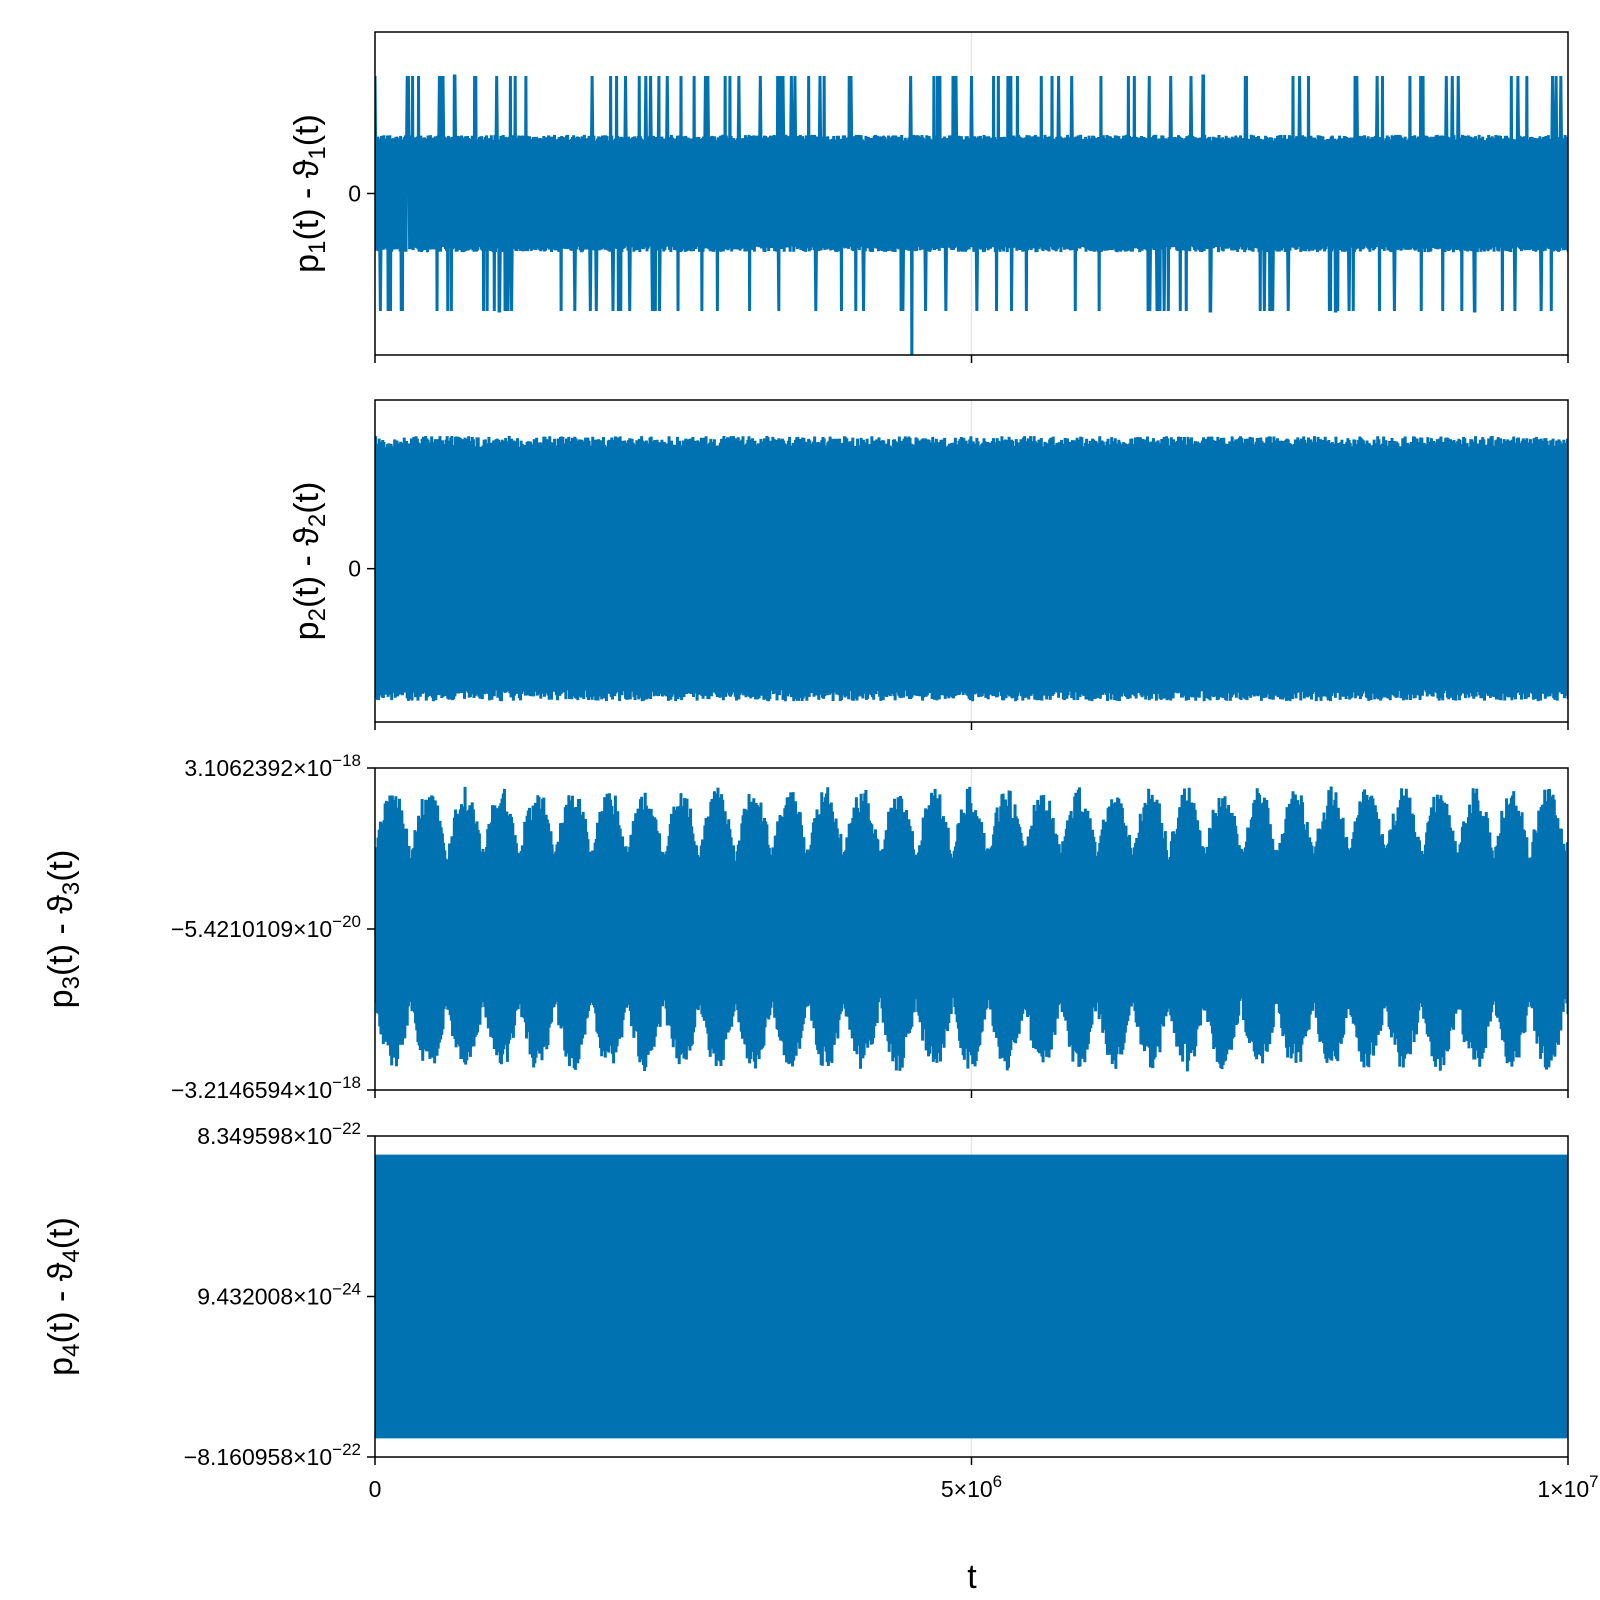  Describe the element at coordinates (63, 929) in the screenshot. I see `y-axis-label: p3(t) - ϑ3(t)` at that location.